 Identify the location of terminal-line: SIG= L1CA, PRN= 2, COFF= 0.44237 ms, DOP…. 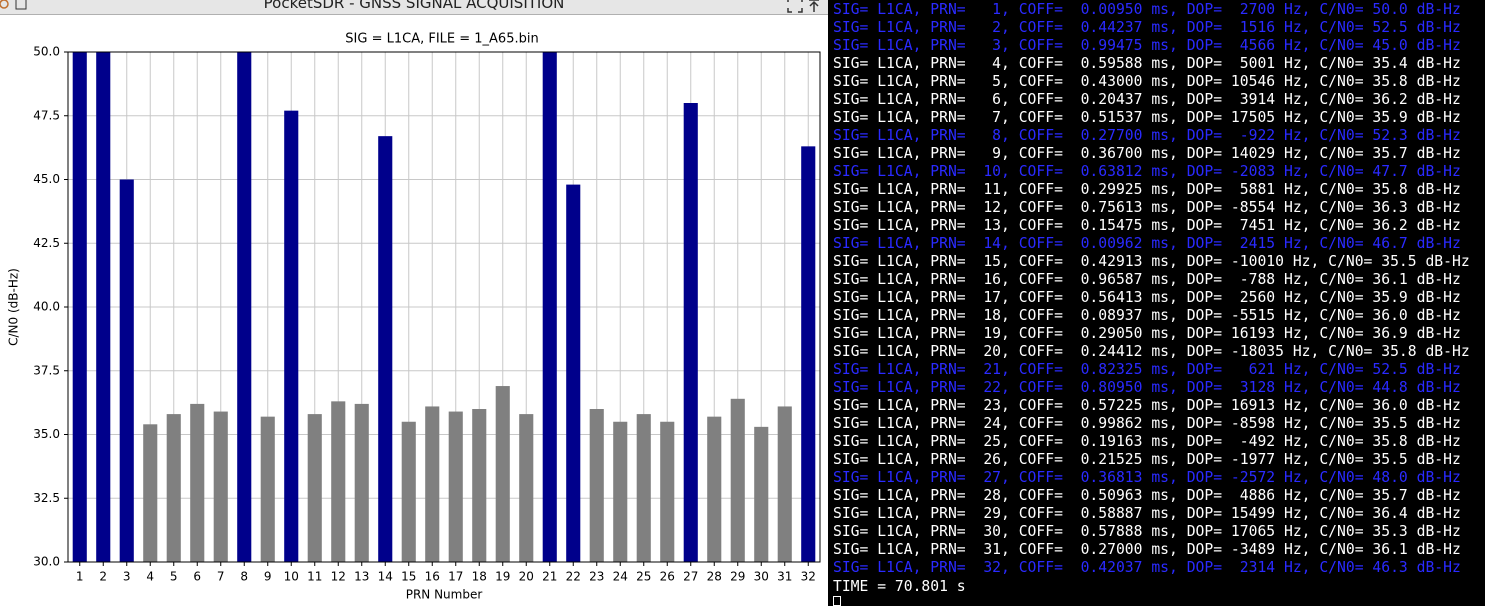
(1147, 27).